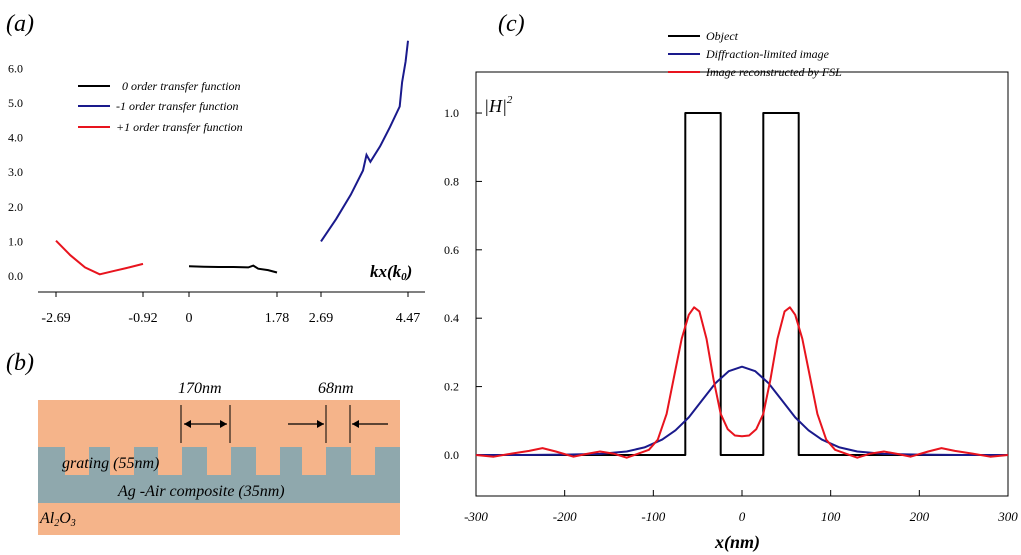 The image size is (1021, 555). Describe the element at coordinates (232, 158) in the screenshot. I see `chart-a-series` at that location.